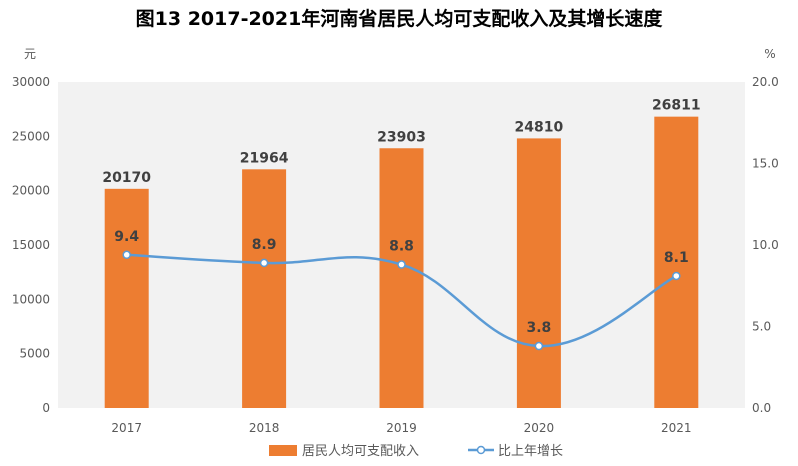 The width and height of the screenshot is (798, 466). What do you see at coordinates (31, 82) in the screenshot?
I see `left-axis-tick: 30000` at bounding box center [31, 82].